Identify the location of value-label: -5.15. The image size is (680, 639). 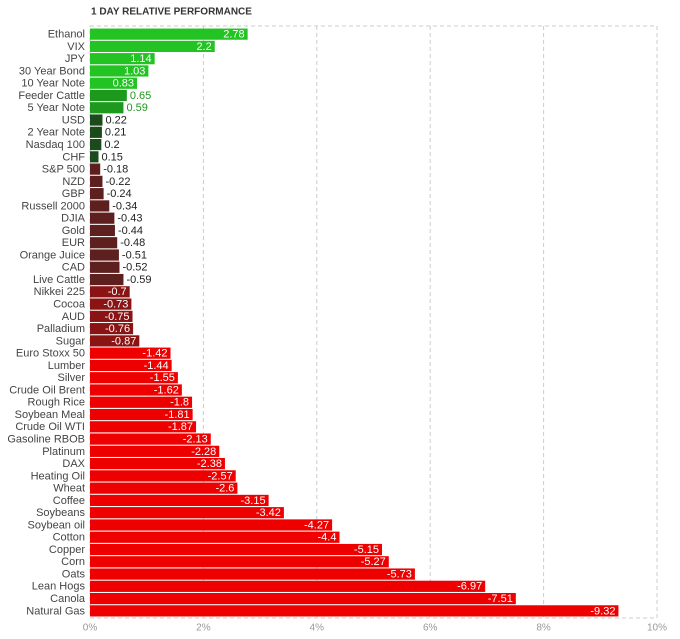
(366, 550).